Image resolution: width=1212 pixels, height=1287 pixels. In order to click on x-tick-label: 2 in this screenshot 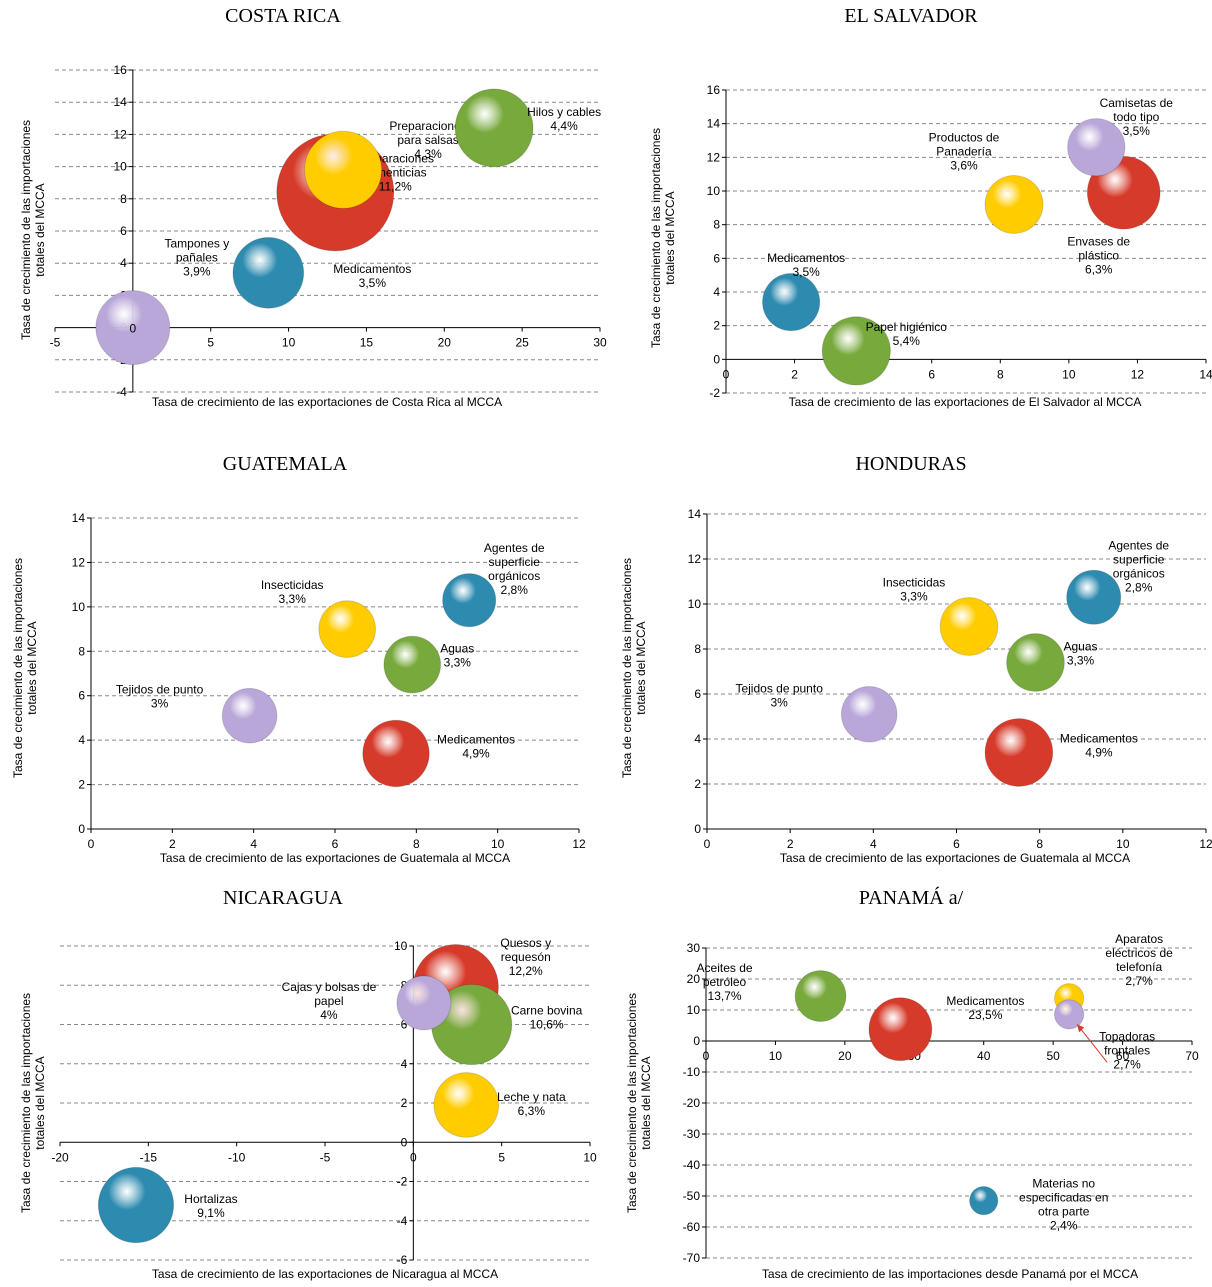, I will do `click(794, 374)`.